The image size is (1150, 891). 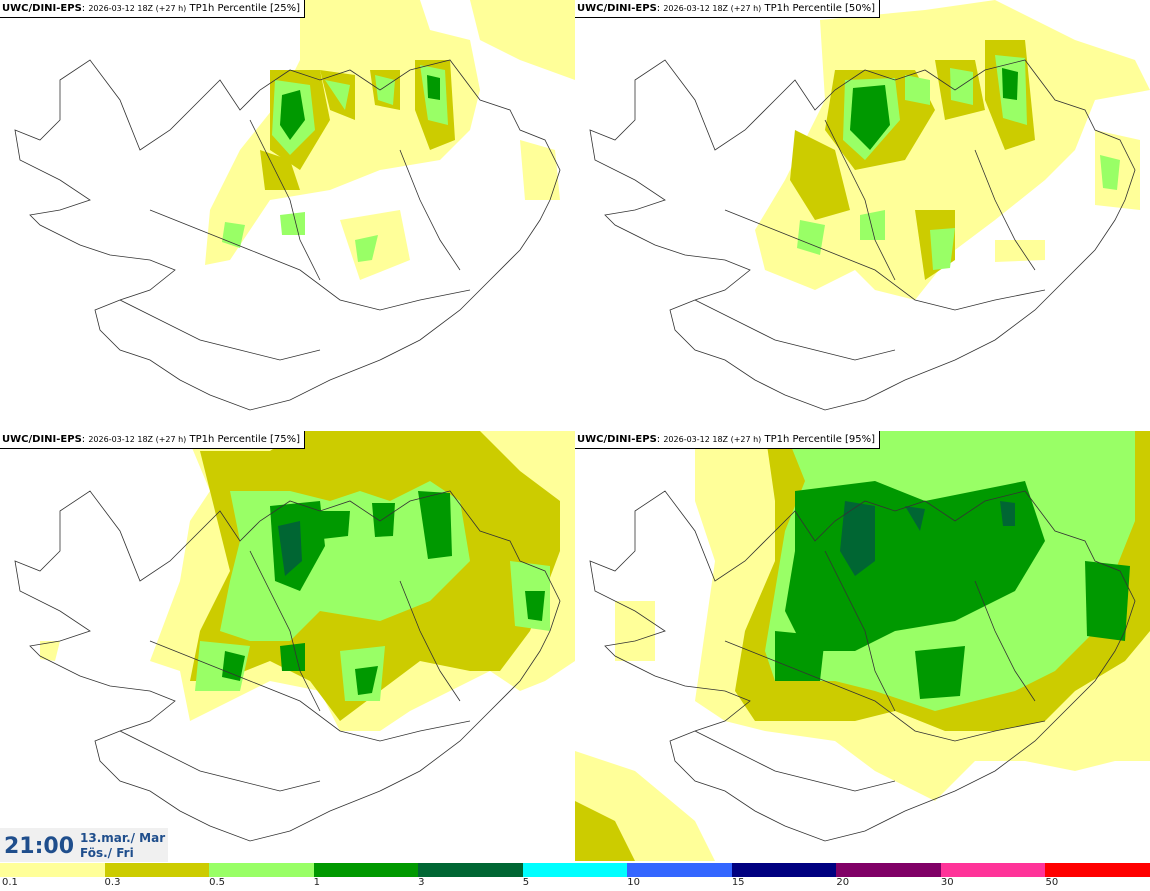 What do you see at coordinates (10, 882) in the screenshot?
I see `legend-tick-label: 0.1` at bounding box center [10, 882].